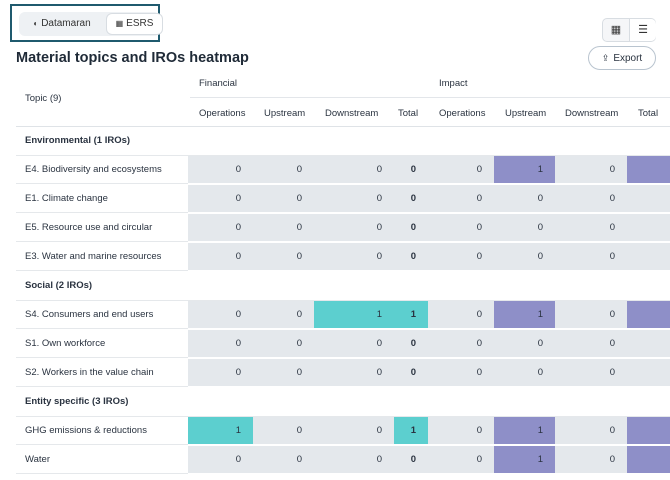  What do you see at coordinates (648, 113) in the screenshot?
I see `column-header-impact-total: Total` at bounding box center [648, 113].